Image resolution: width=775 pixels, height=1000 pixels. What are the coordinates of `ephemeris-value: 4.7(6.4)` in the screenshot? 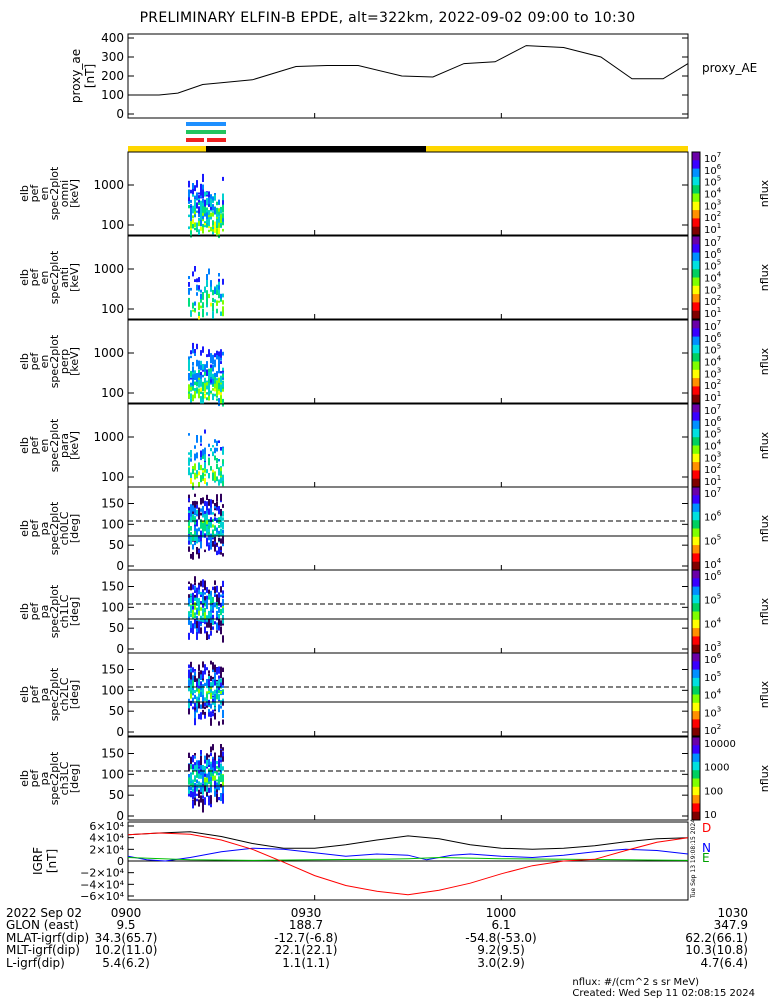 It's located at (724, 962).